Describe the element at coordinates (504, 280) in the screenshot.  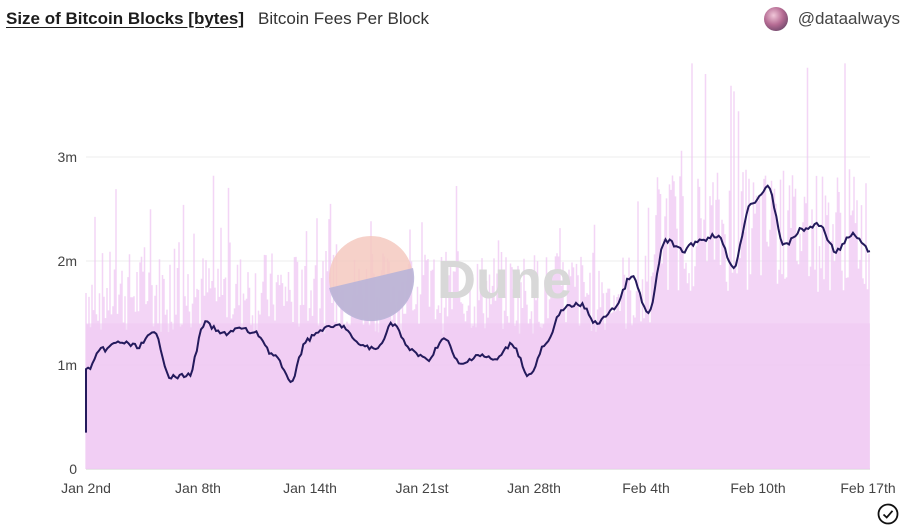
I see `watermark-text: Dune` at that location.